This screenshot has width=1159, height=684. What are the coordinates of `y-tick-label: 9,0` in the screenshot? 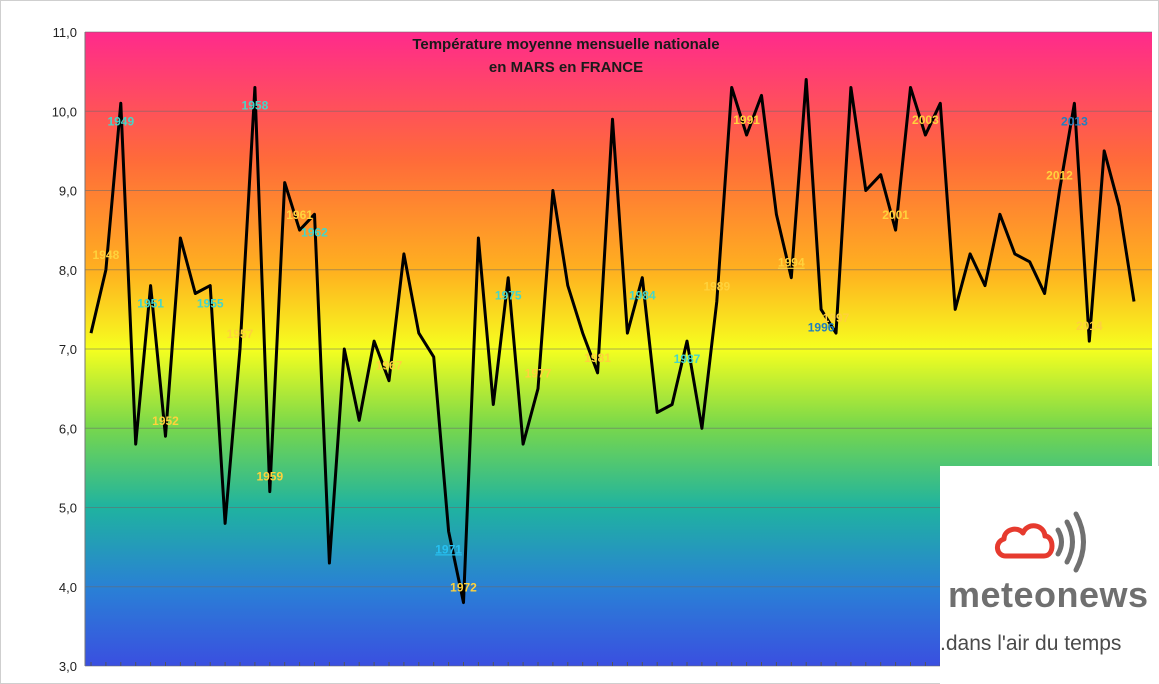 It's located at (68, 191).